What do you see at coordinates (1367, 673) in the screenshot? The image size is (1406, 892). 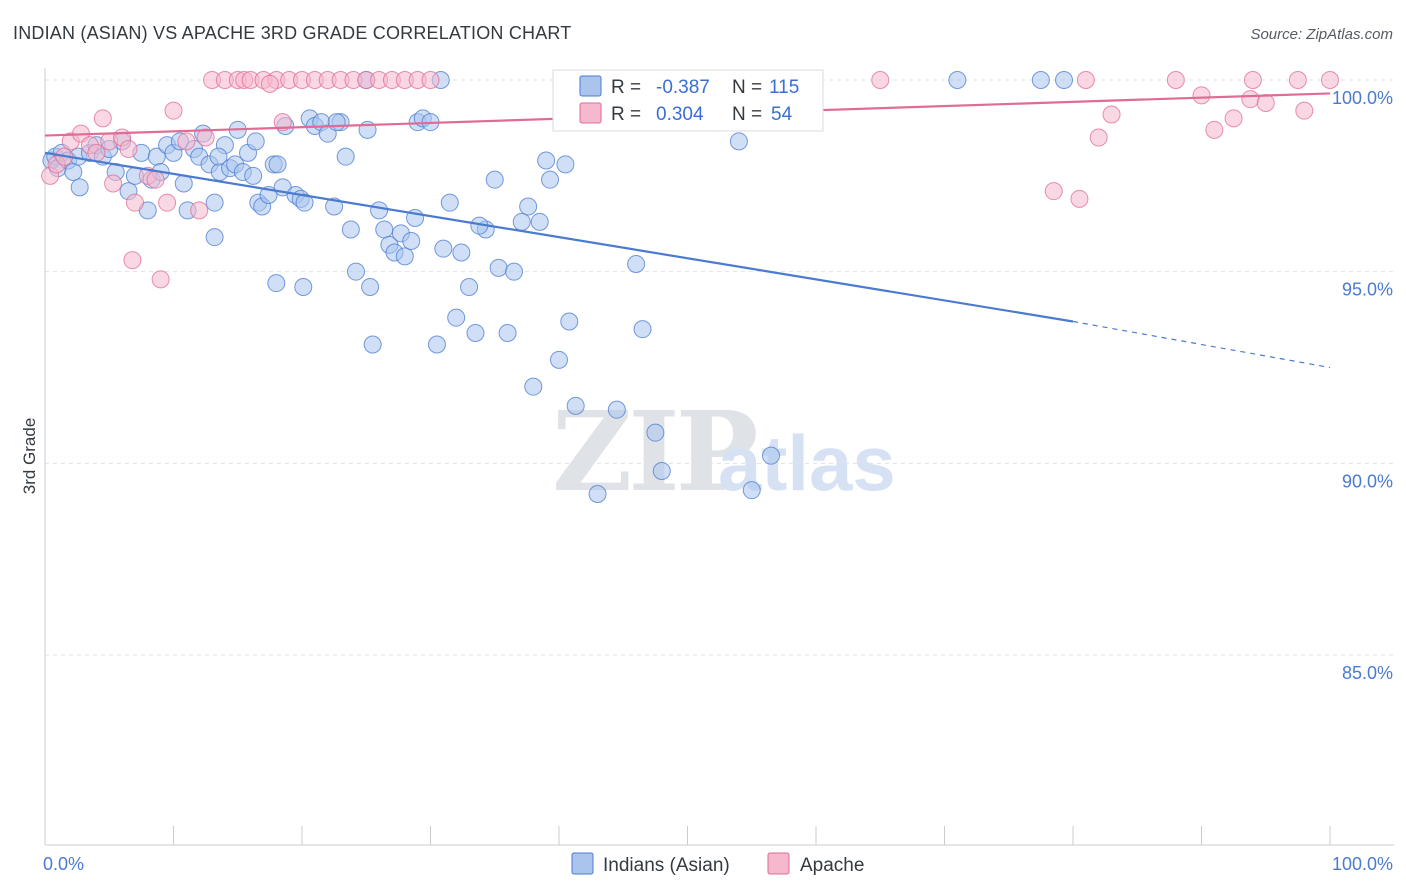 I see `y-tick-label-3: 85.0%` at bounding box center [1367, 673].